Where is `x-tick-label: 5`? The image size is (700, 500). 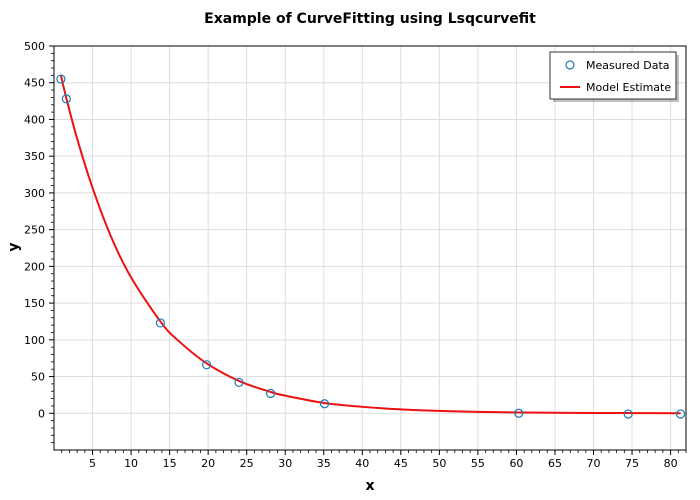
x-tick-label: 5 is located at coordinates (92, 463).